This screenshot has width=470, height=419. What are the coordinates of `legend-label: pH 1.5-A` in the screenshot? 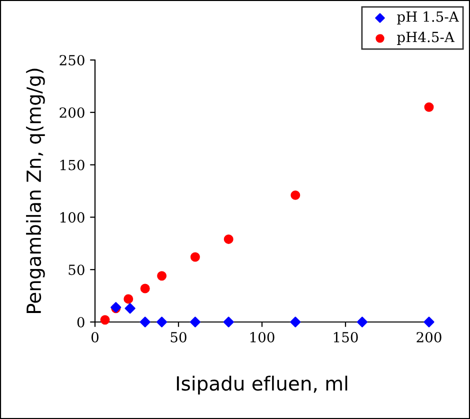 It's located at (428, 18).